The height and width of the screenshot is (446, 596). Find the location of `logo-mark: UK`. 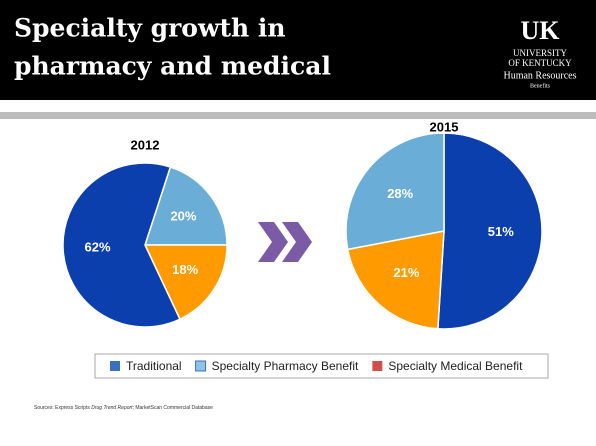

logo-mark: UK is located at coordinates (541, 30).